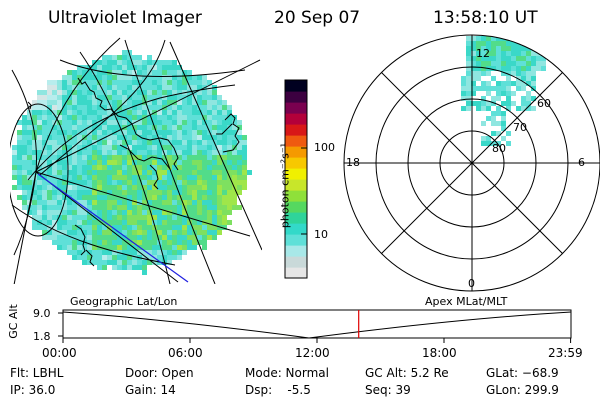 The image size is (600, 400). Describe the element at coordinates (285, 185) in the screenshot. I see `colorbar-unit-label: photon cm⁻²s⁻¹` at that location.